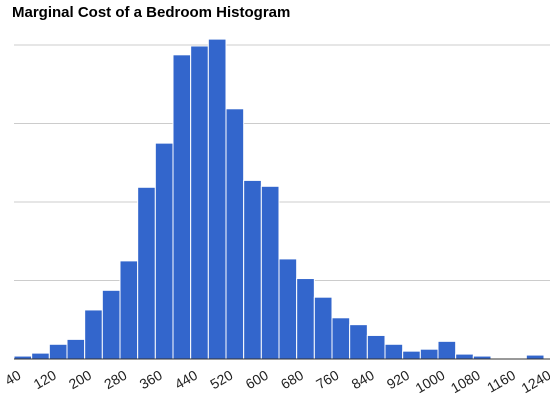 Image resolution: width=550 pixels, height=400 pixels. Describe the element at coordinates (465, 382) in the screenshot. I see `x-tick-label: 1080` at that location.